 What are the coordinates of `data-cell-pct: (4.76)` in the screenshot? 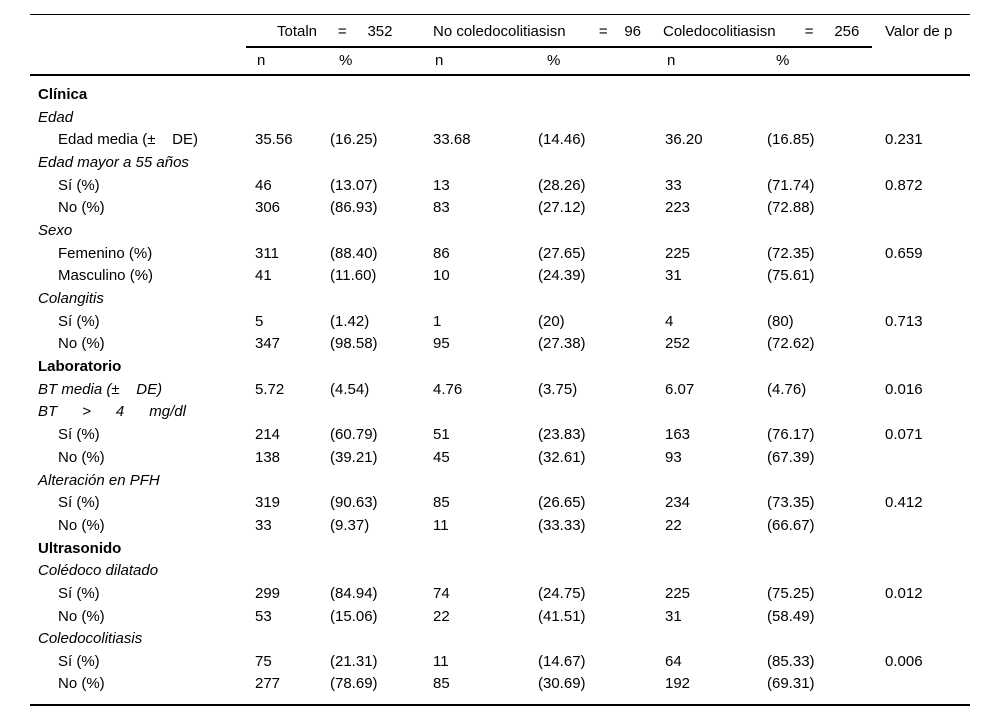 It's located at (787, 389).